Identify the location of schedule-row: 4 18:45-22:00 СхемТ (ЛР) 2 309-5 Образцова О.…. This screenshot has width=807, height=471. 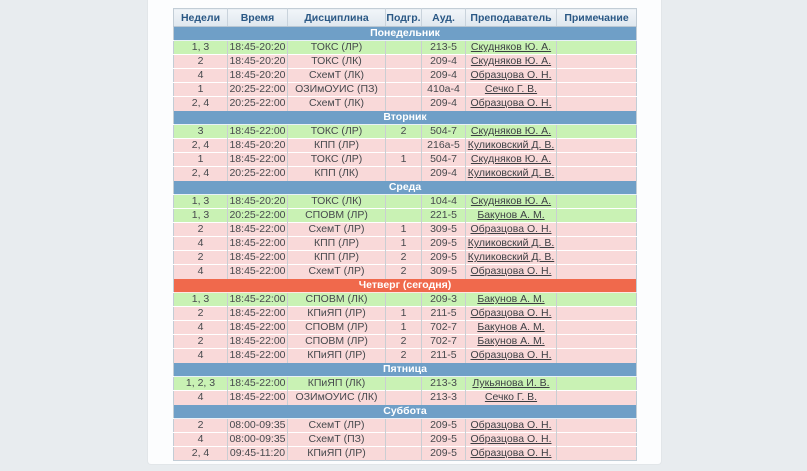
(405, 271).